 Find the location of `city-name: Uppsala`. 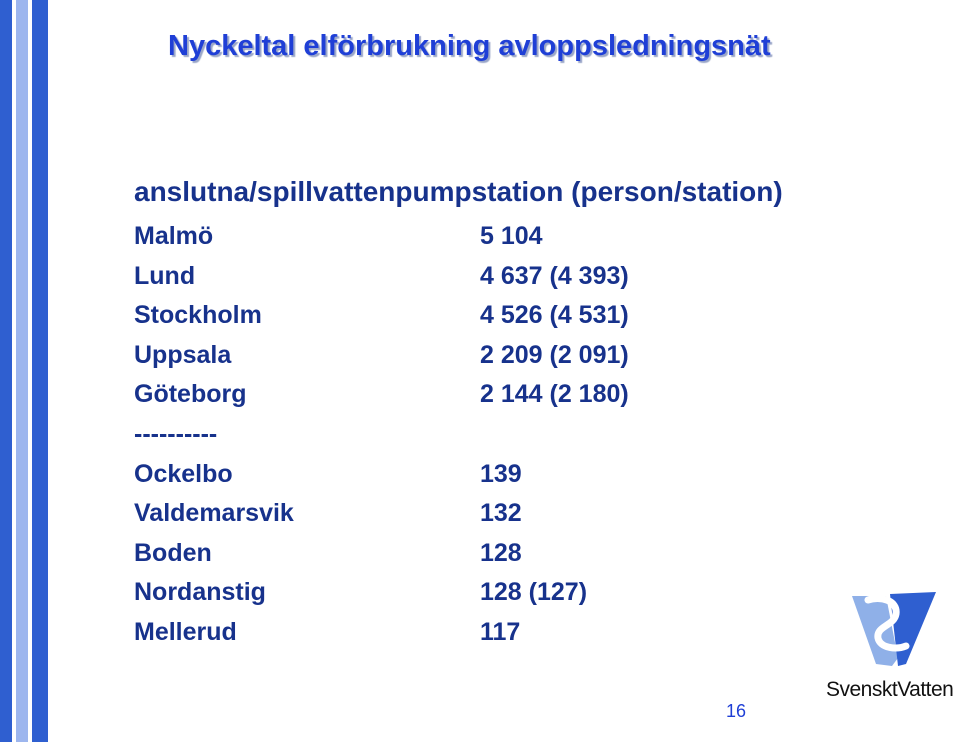

city-name: Uppsala is located at coordinates (183, 354).